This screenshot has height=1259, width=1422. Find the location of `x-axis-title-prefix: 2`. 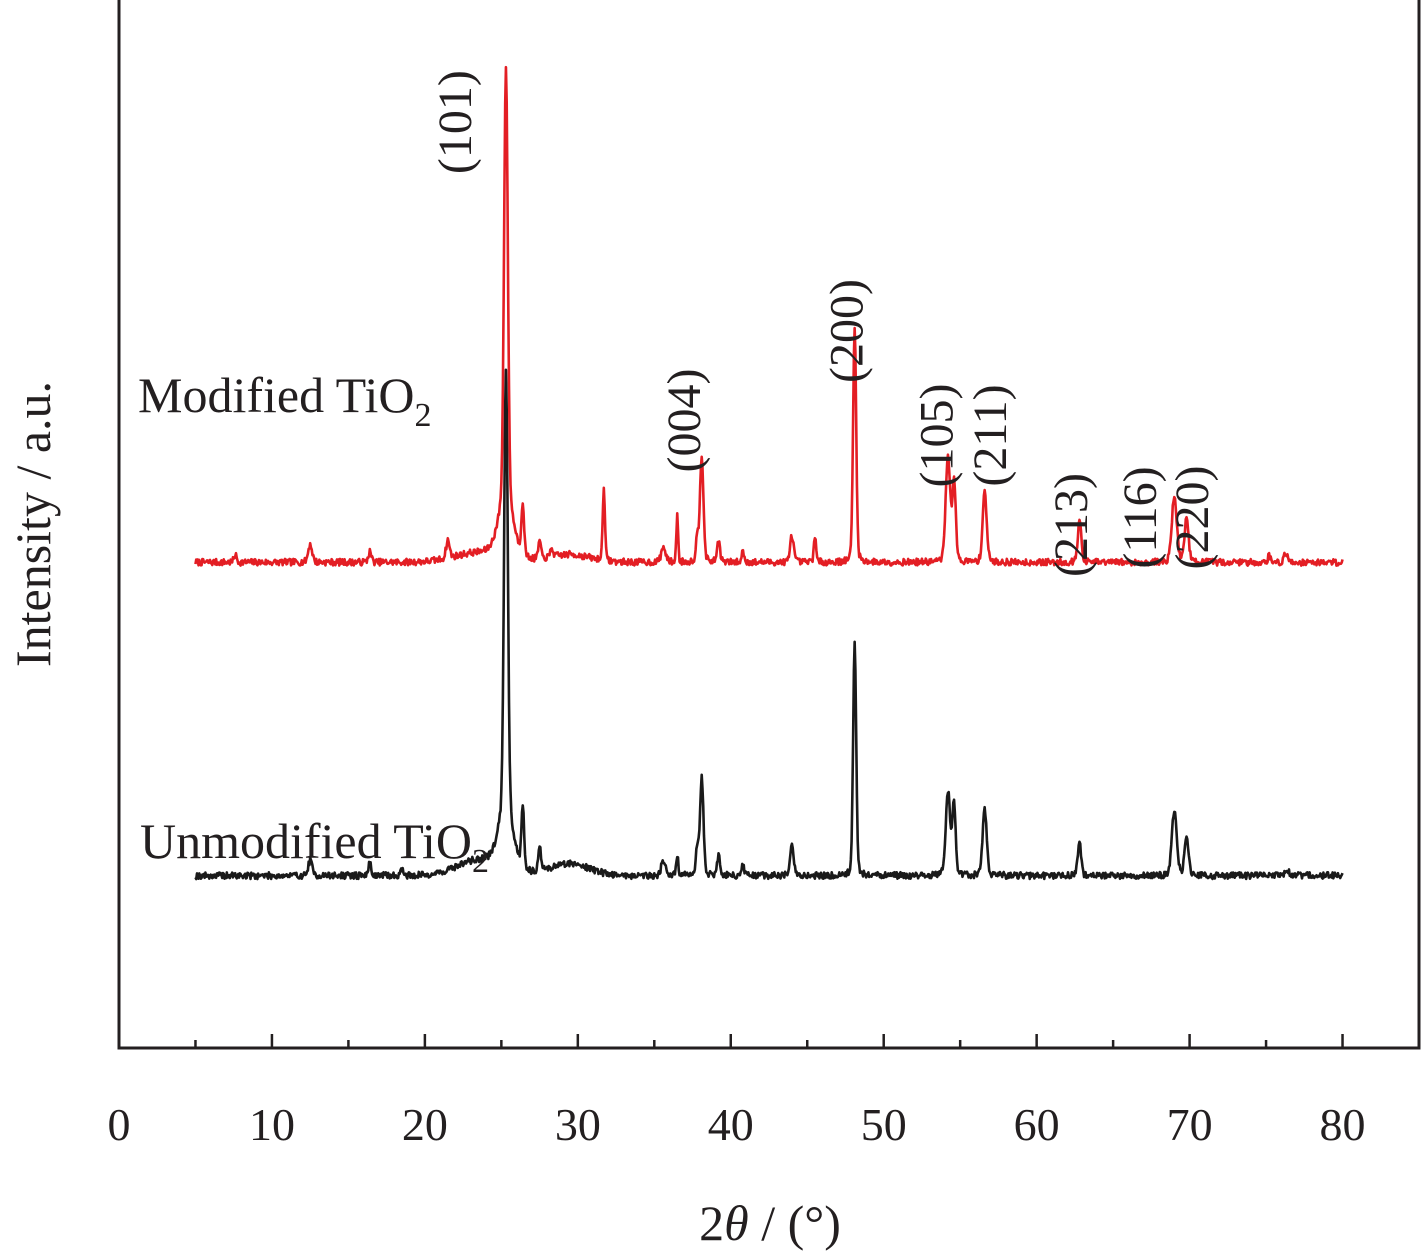

x-axis-title-prefix: 2 is located at coordinates (711, 1223).